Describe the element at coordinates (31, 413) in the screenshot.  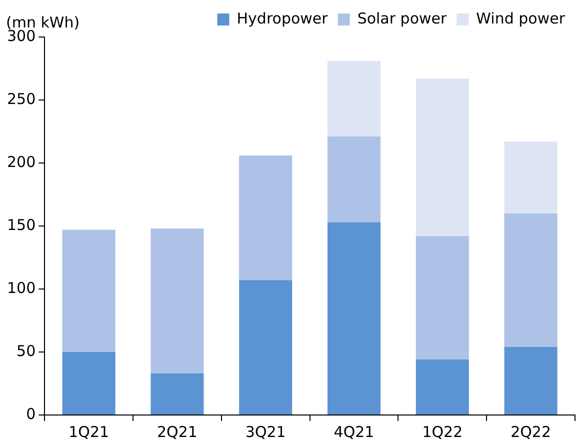
I see `y-tick-label: 0` at that location.